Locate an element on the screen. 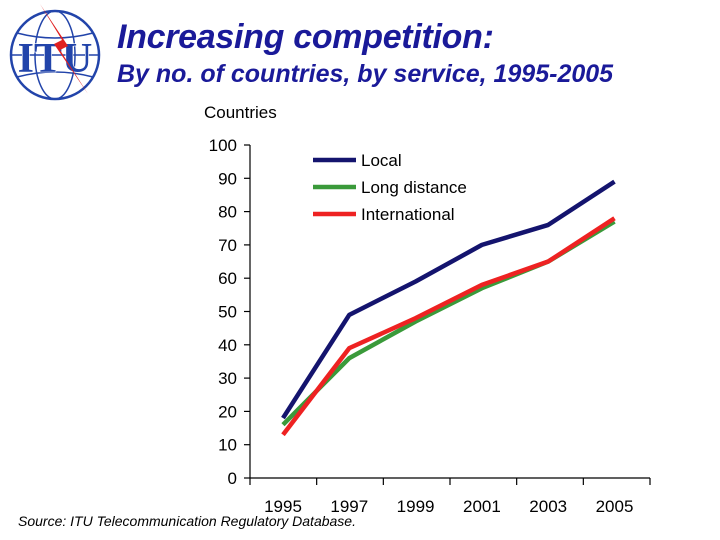 This screenshot has width=720, height=540. globe-icon is located at coordinates (55, 55).